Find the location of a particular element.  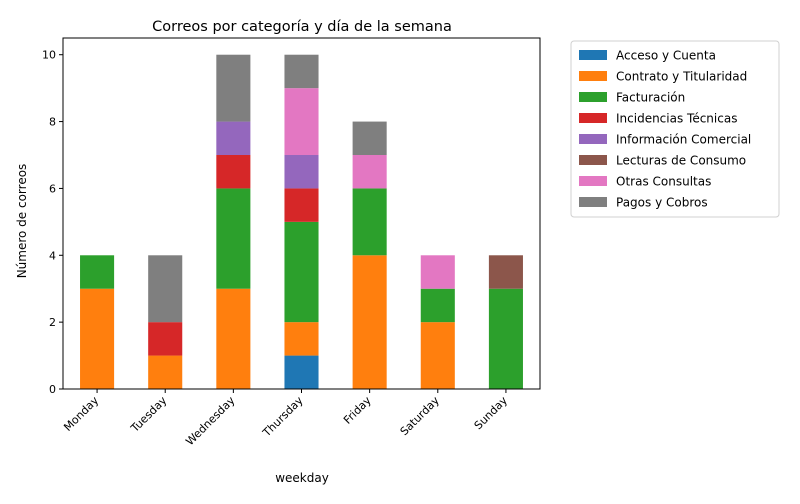

y-tick-label: 2 is located at coordinates (52, 322).